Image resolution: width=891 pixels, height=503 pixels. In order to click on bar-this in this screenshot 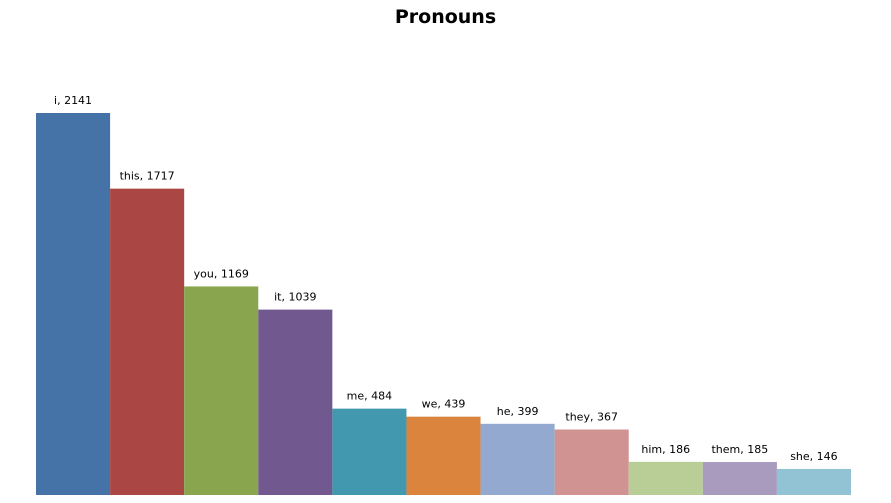, I will do `click(147, 341)`.